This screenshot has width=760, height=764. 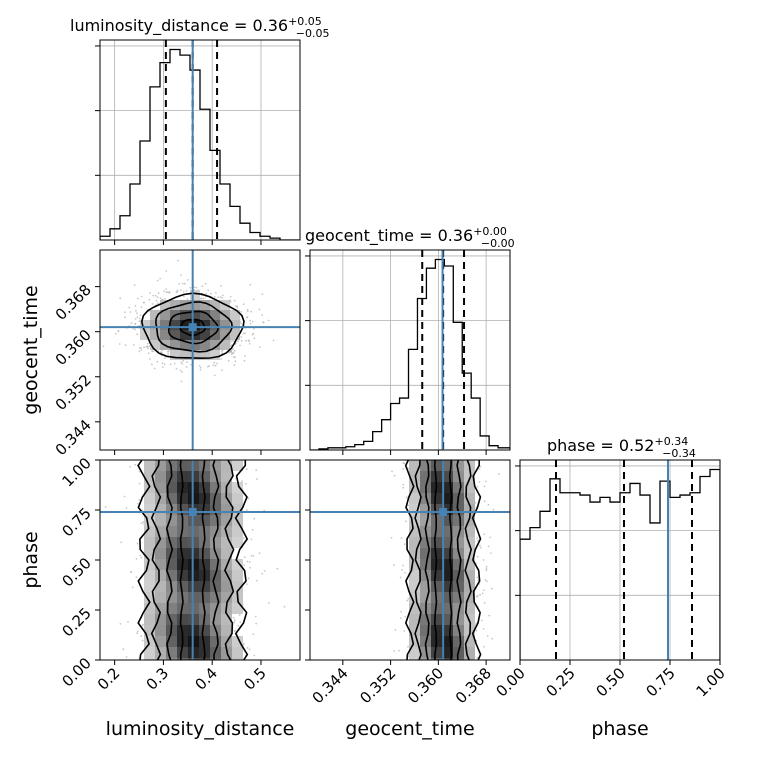 What do you see at coordinates (31, 349) in the screenshot?
I see `y-axis-label-geocent-time: geocent_time` at bounding box center [31, 349].